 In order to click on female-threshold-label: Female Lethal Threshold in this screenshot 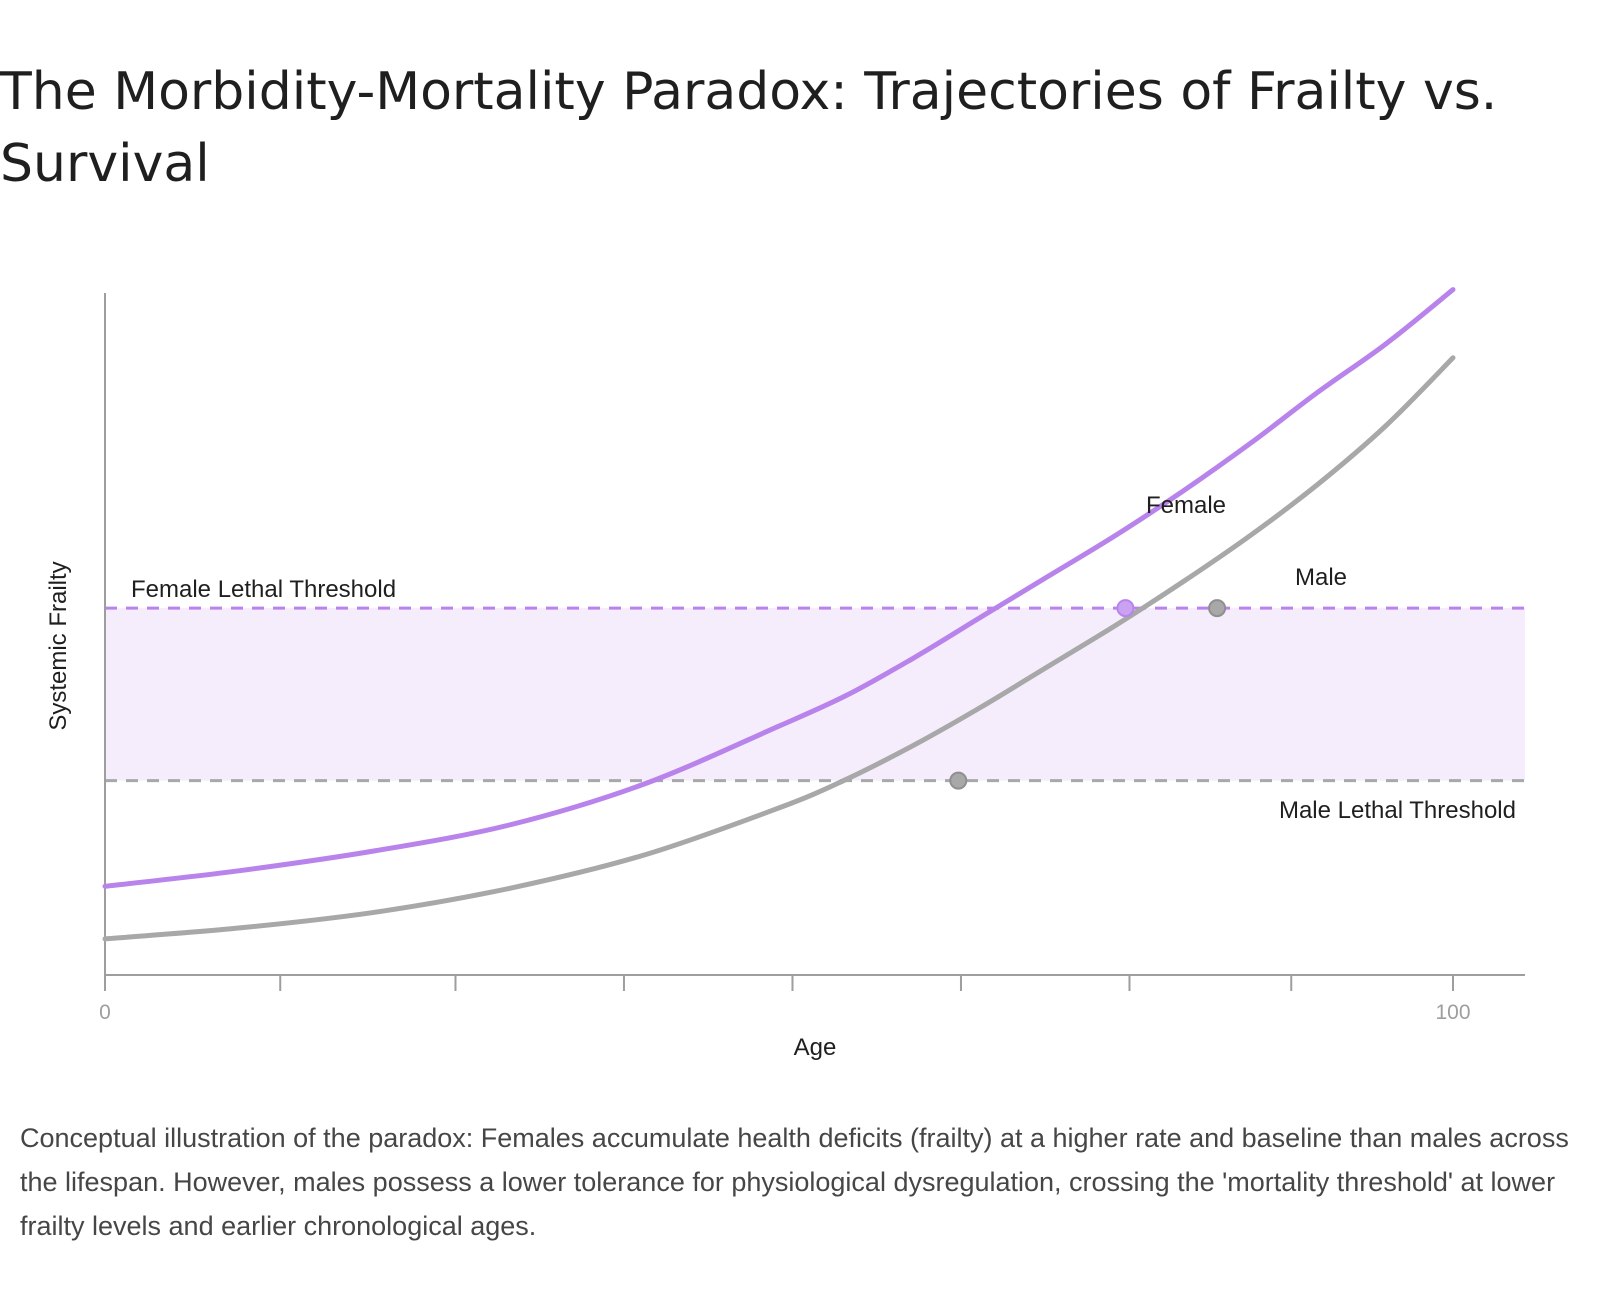, I will do `click(263, 589)`.